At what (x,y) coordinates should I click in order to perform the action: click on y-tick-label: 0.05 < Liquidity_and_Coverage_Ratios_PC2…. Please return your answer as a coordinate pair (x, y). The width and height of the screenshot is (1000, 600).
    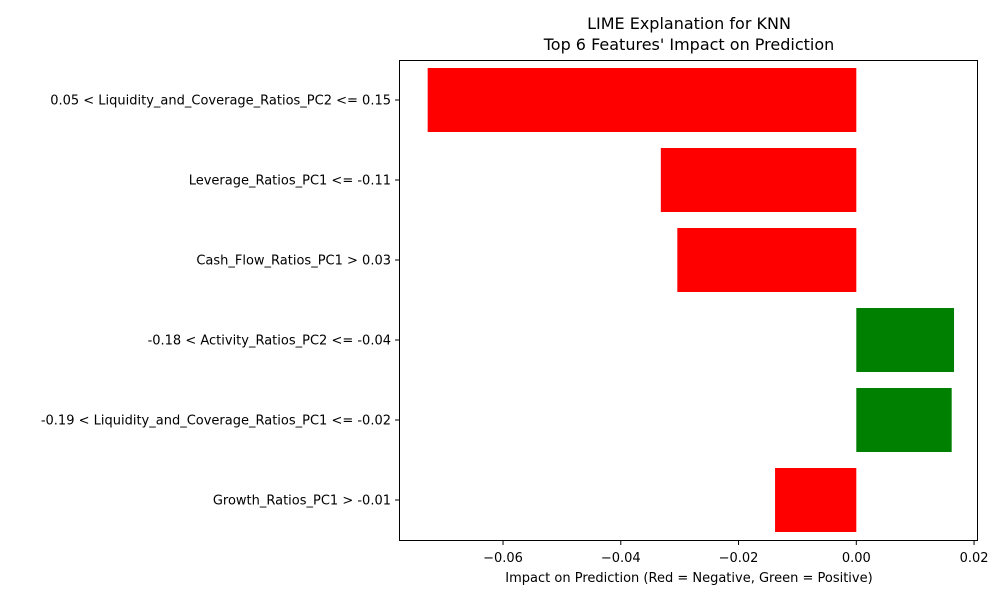
    Looking at the image, I should click on (220, 101).